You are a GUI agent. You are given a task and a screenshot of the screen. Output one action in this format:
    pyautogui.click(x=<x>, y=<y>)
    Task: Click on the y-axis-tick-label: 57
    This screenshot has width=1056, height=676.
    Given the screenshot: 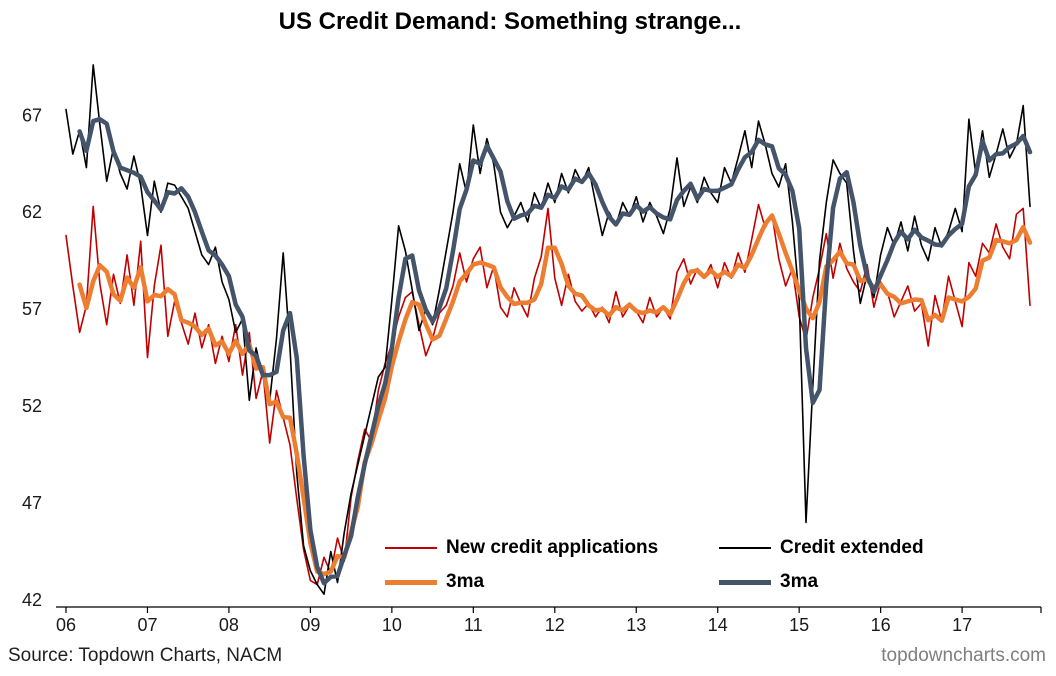 What is the action you would take?
    pyautogui.click(x=32, y=309)
    